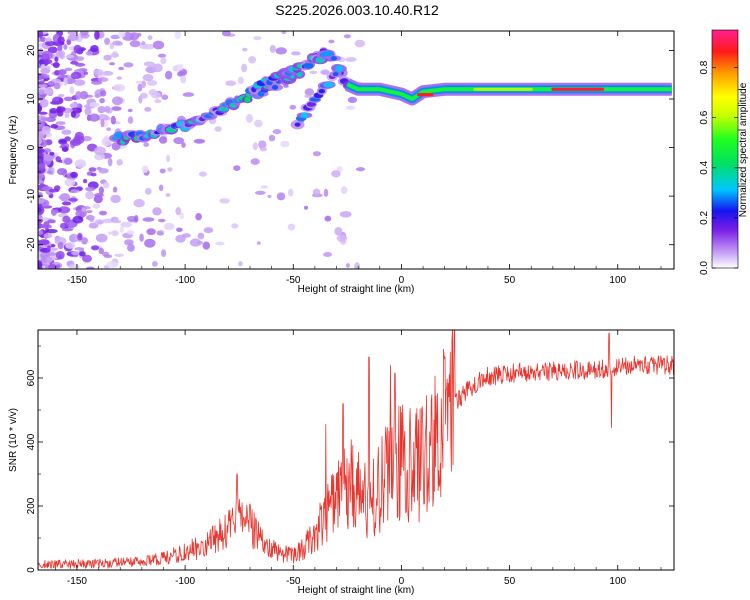 The width and height of the screenshot is (750, 600). I want to click on colorbar-tick-label: 0.2, so click(704, 218).